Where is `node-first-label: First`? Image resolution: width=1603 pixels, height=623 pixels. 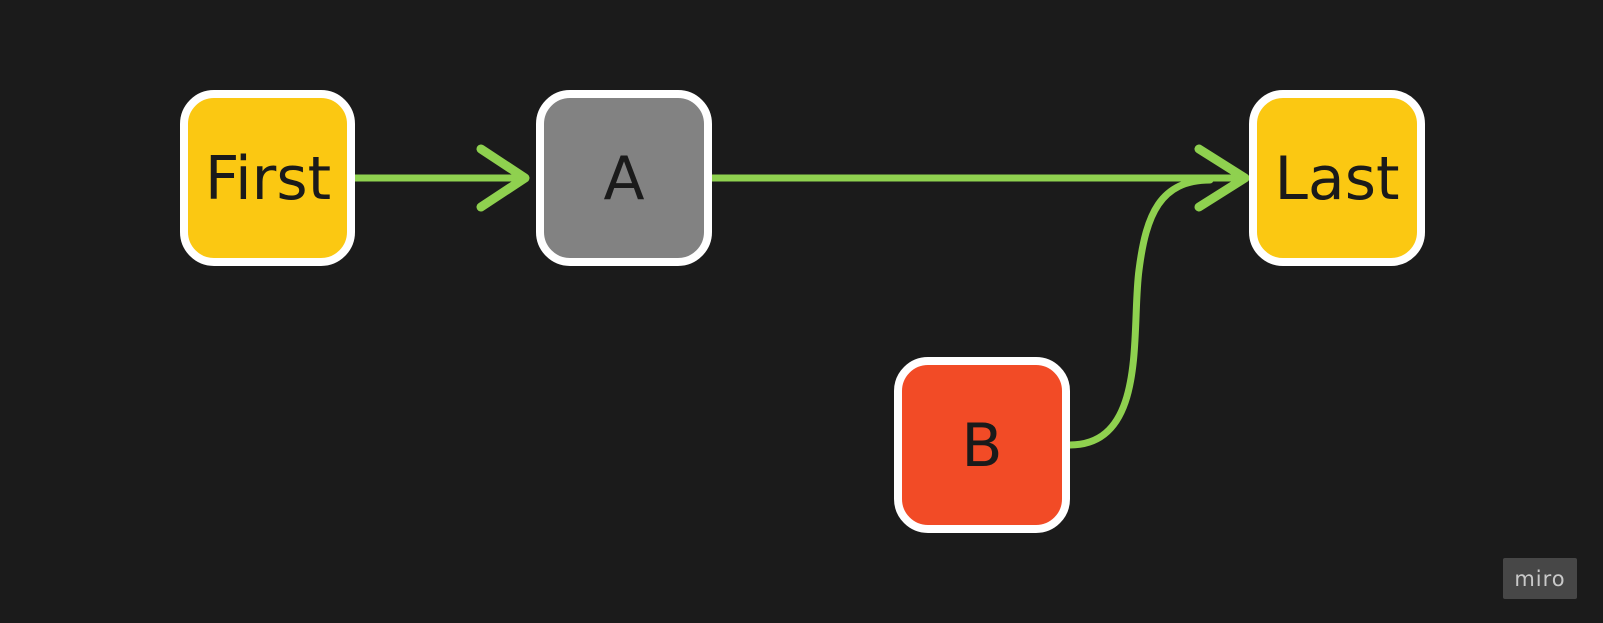 node-first-label: First is located at coordinates (268, 179).